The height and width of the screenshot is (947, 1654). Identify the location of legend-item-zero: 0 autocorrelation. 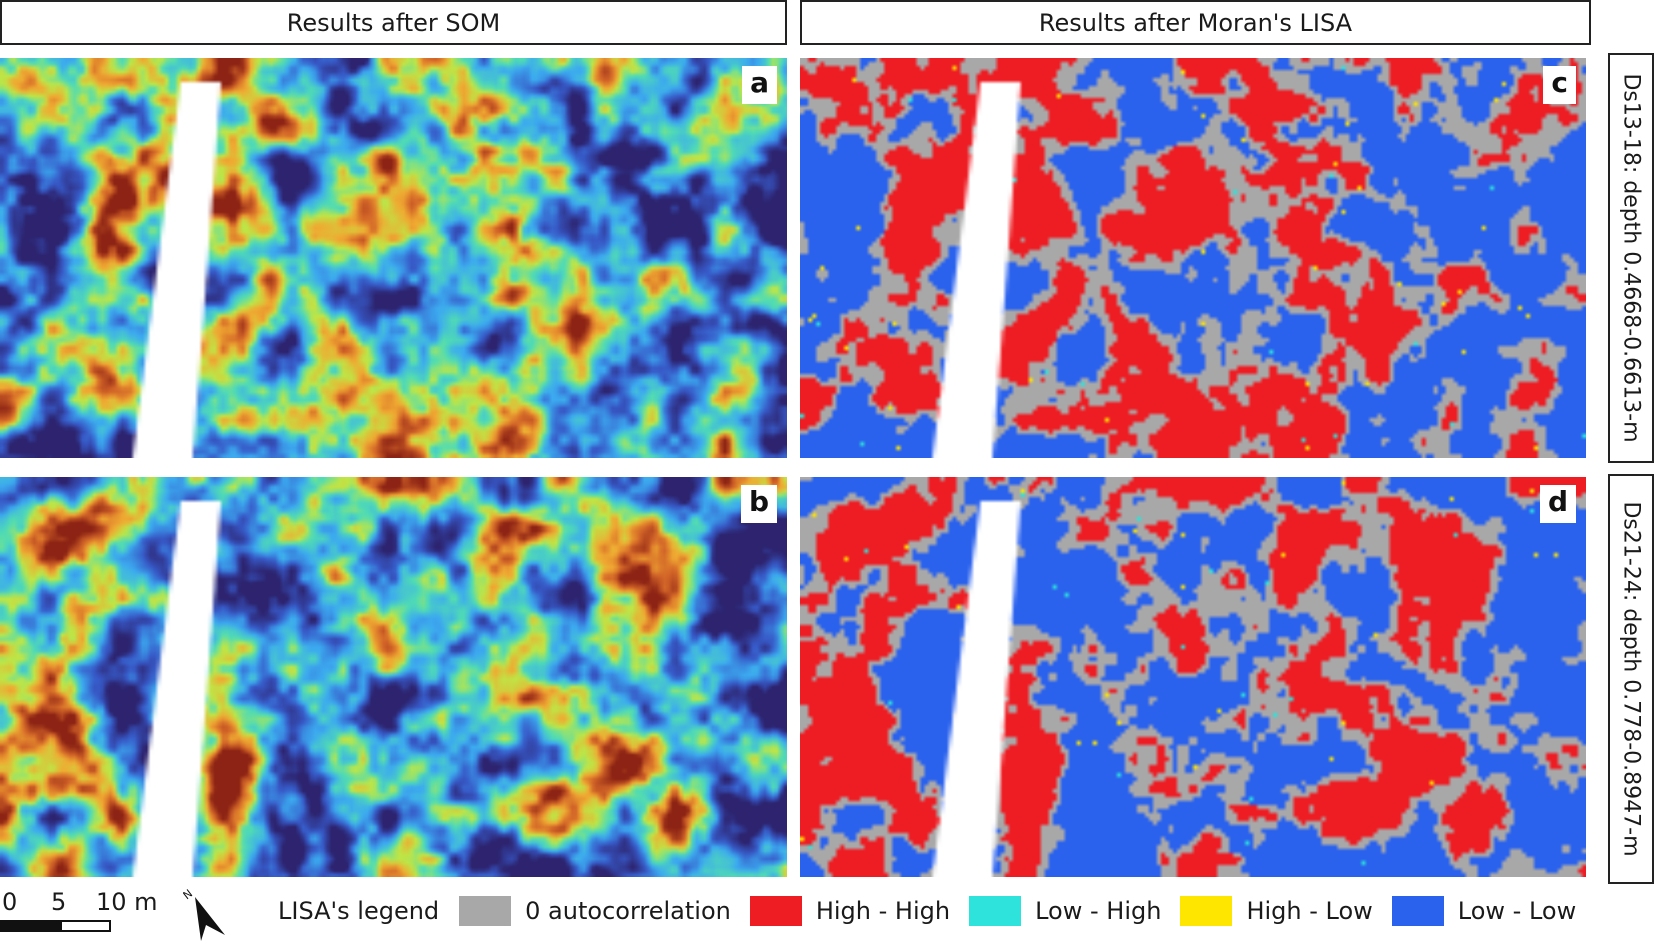
(595, 911).